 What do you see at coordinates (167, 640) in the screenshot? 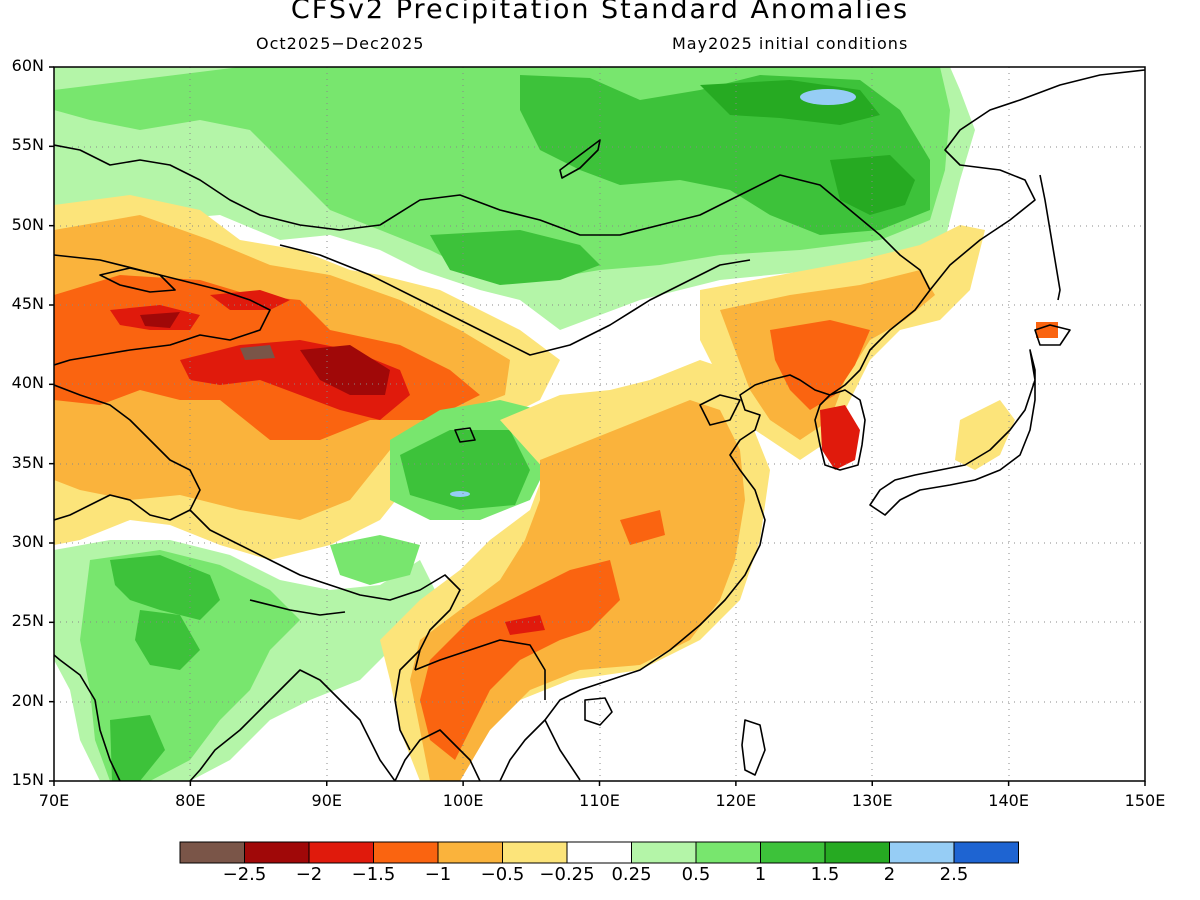
I see `darkgreen-region-india-b` at bounding box center [167, 640].